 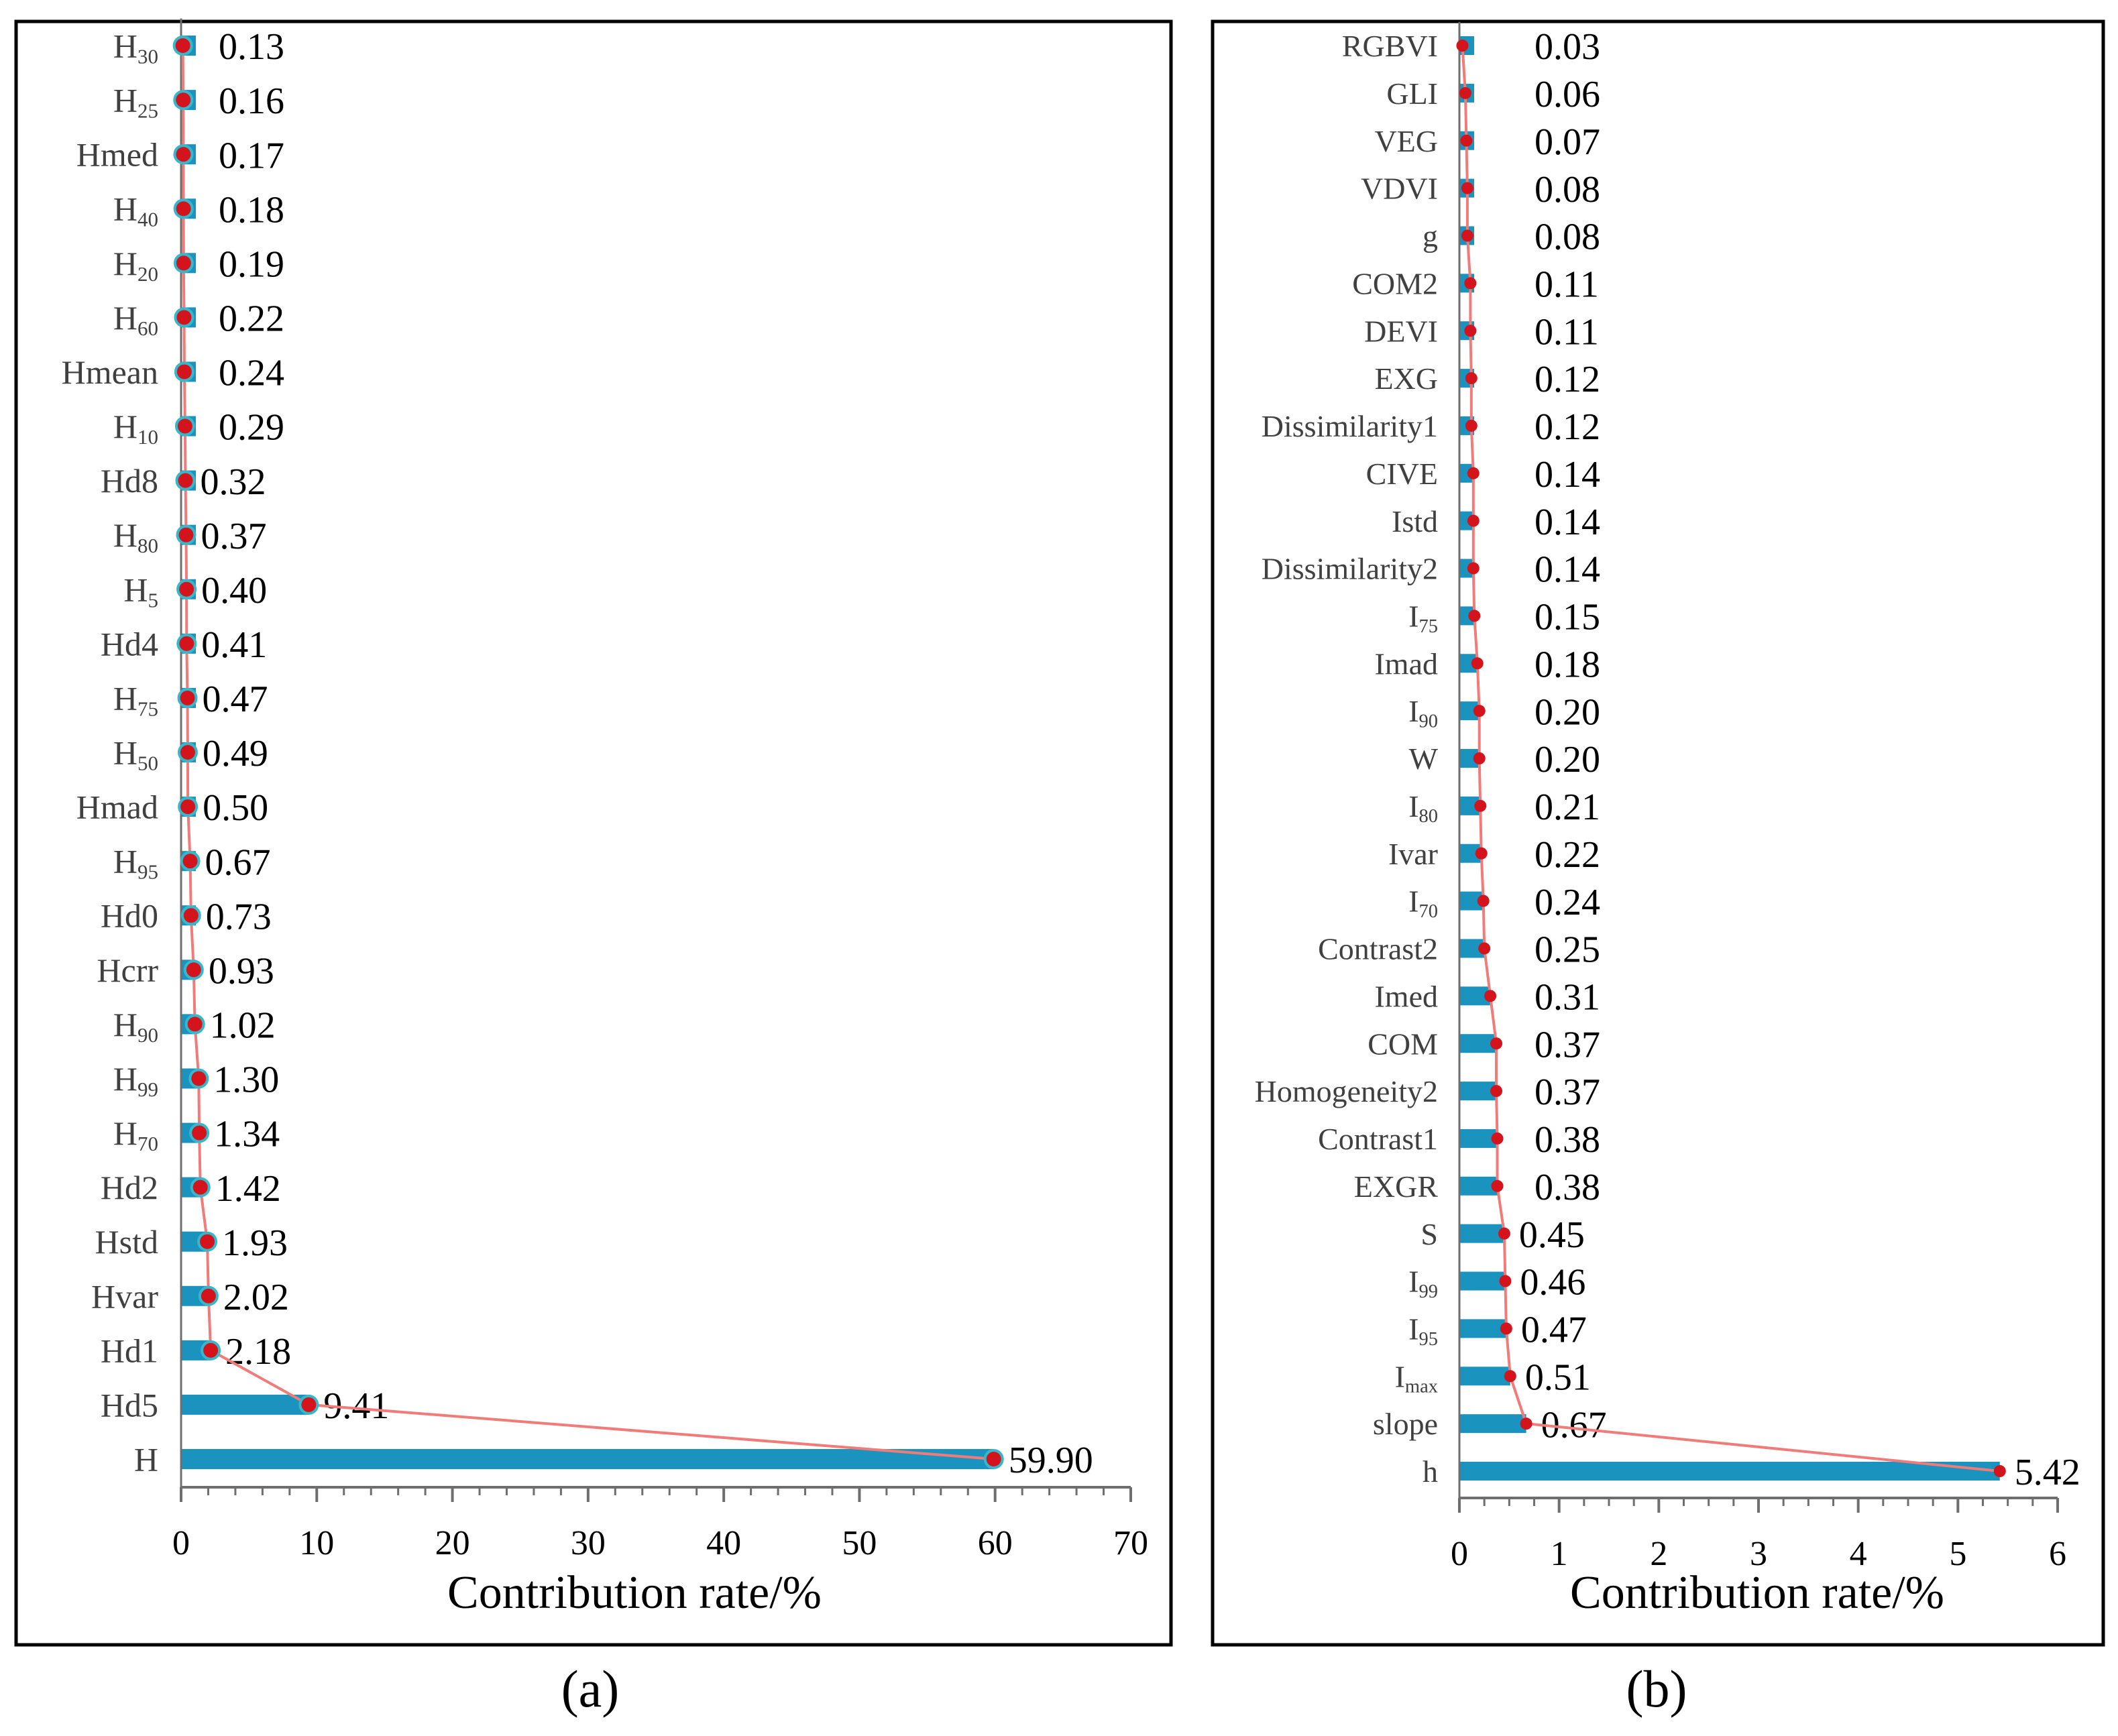 What do you see at coordinates (1568, 807) in the screenshot?
I see `value-label: 0.21` at bounding box center [1568, 807].